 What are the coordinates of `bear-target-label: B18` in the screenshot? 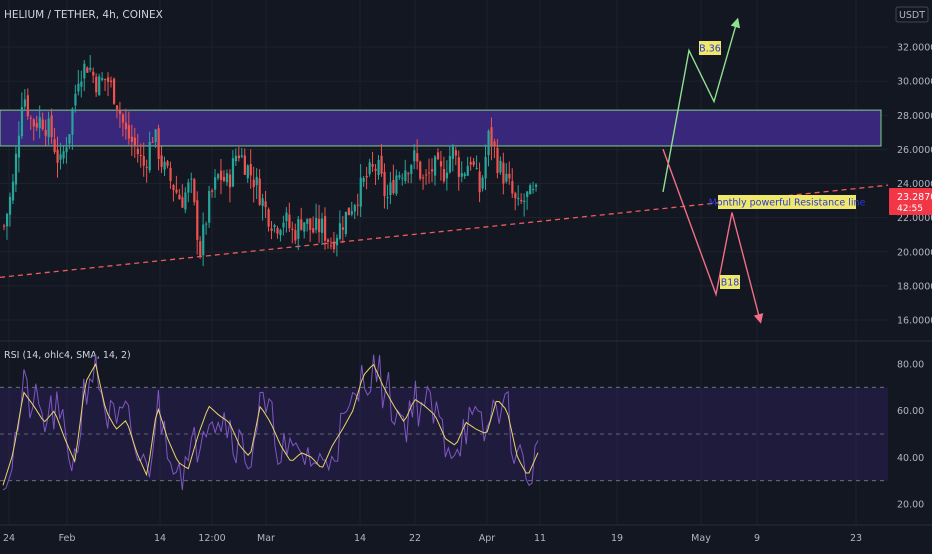 It's located at (730, 282).